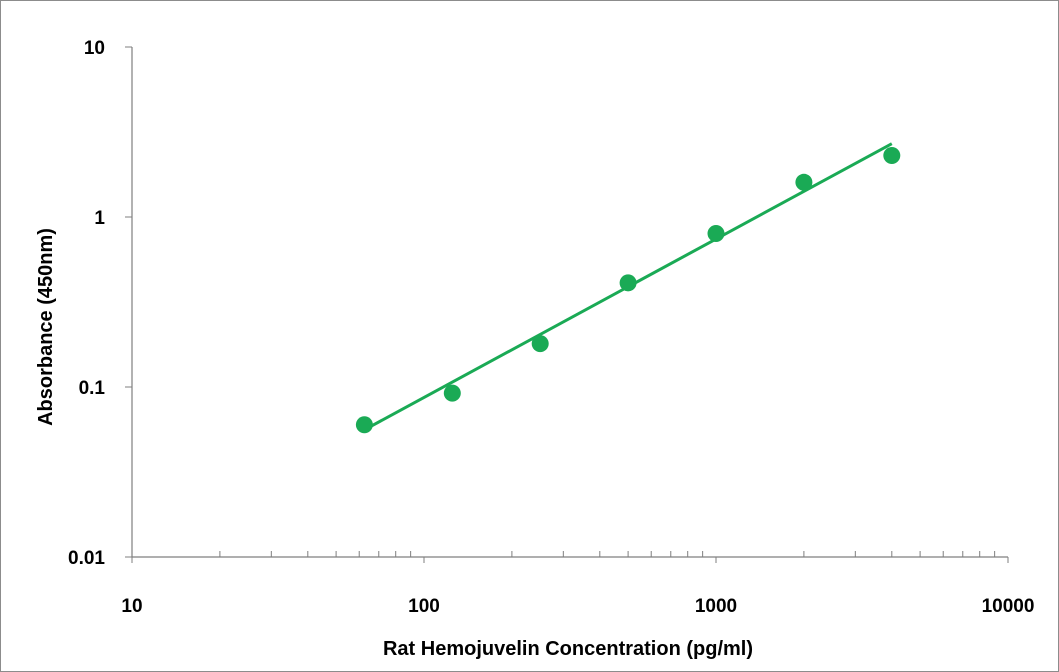 Image resolution: width=1059 pixels, height=672 pixels. Describe the element at coordinates (94, 48) in the screenshot. I see `y-tick-label: 10` at that location.